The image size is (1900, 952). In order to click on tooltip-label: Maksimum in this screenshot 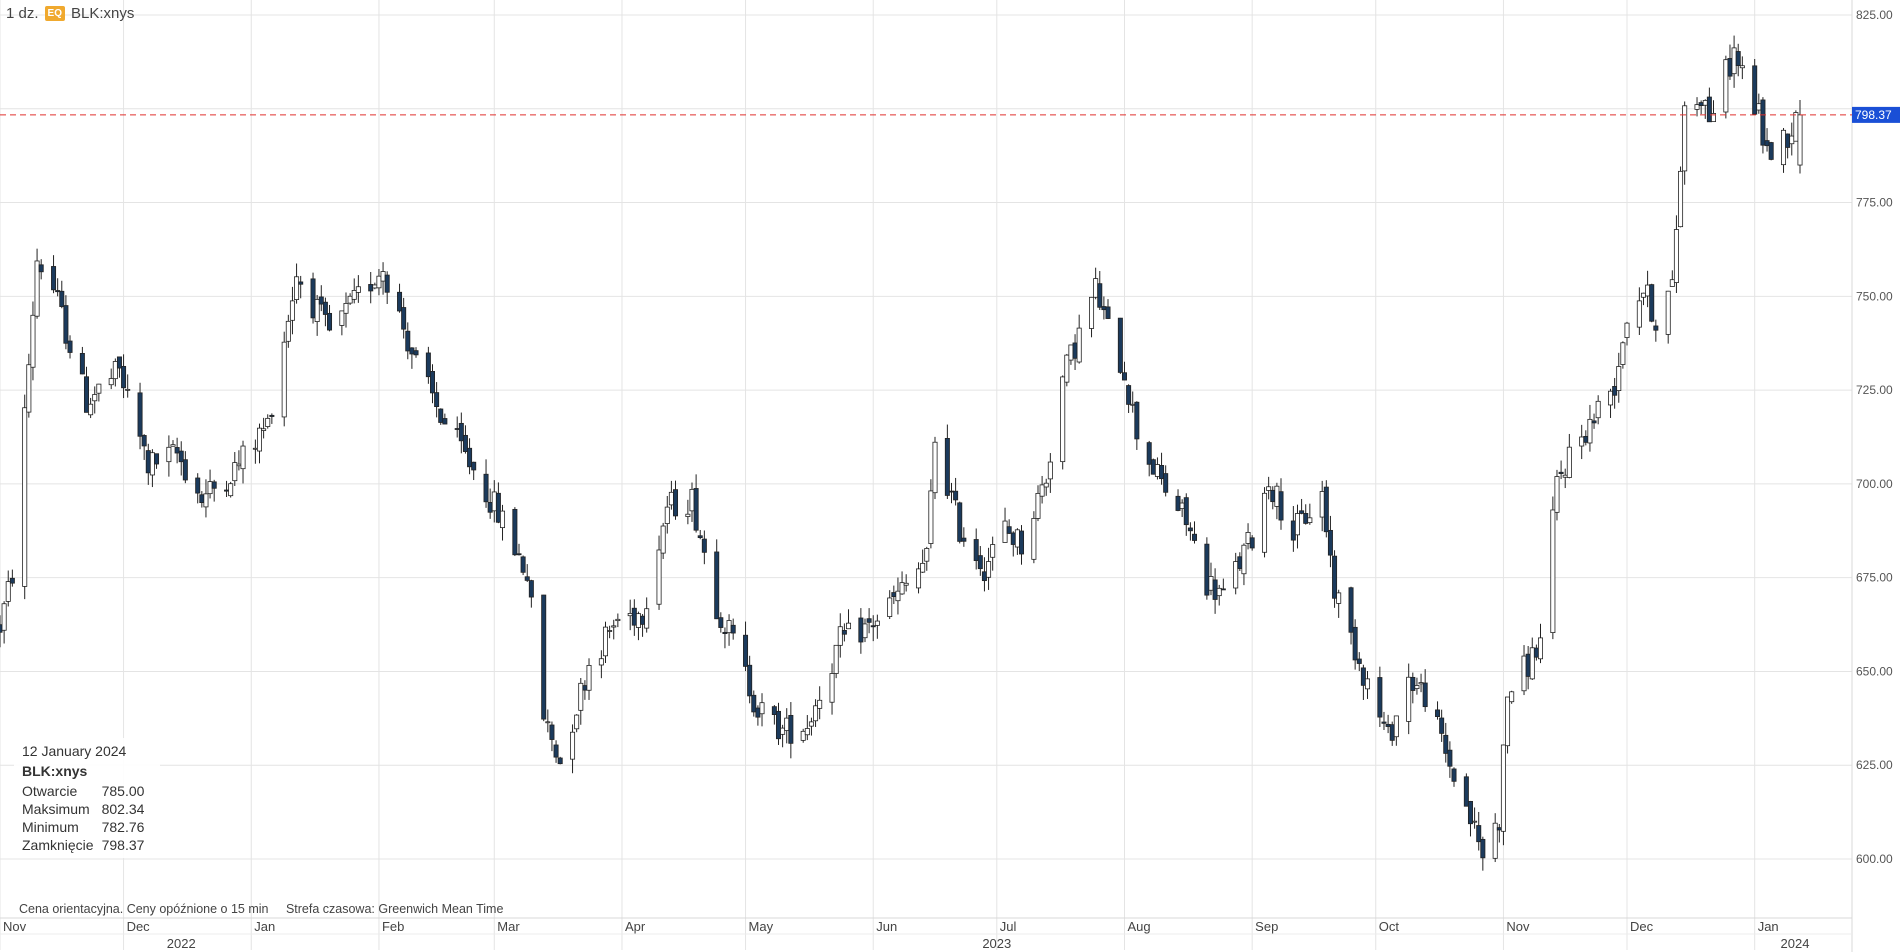, I will do `click(56, 809)`.